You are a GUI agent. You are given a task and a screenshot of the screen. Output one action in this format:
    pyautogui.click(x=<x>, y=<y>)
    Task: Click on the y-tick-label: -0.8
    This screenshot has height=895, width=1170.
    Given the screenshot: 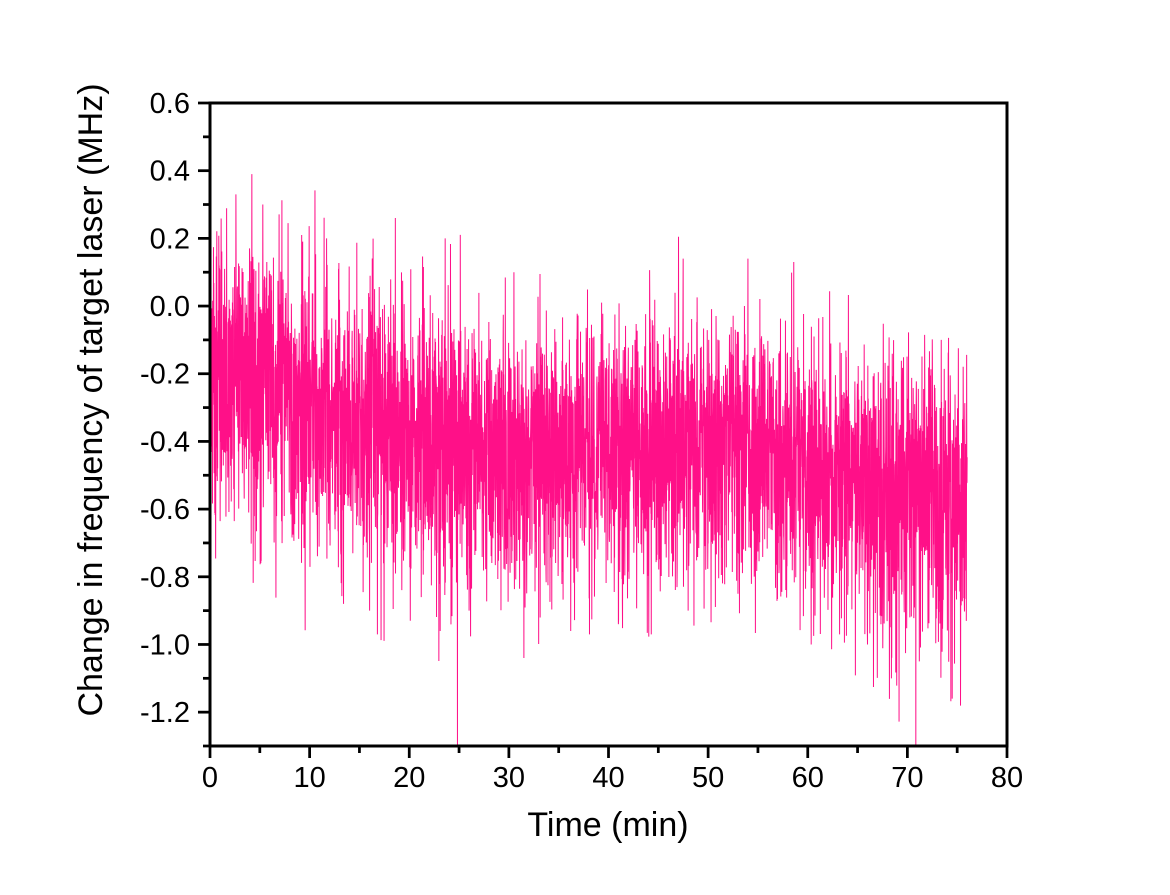 What is the action you would take?
    pyautogui.click(x=165, y=578)
    